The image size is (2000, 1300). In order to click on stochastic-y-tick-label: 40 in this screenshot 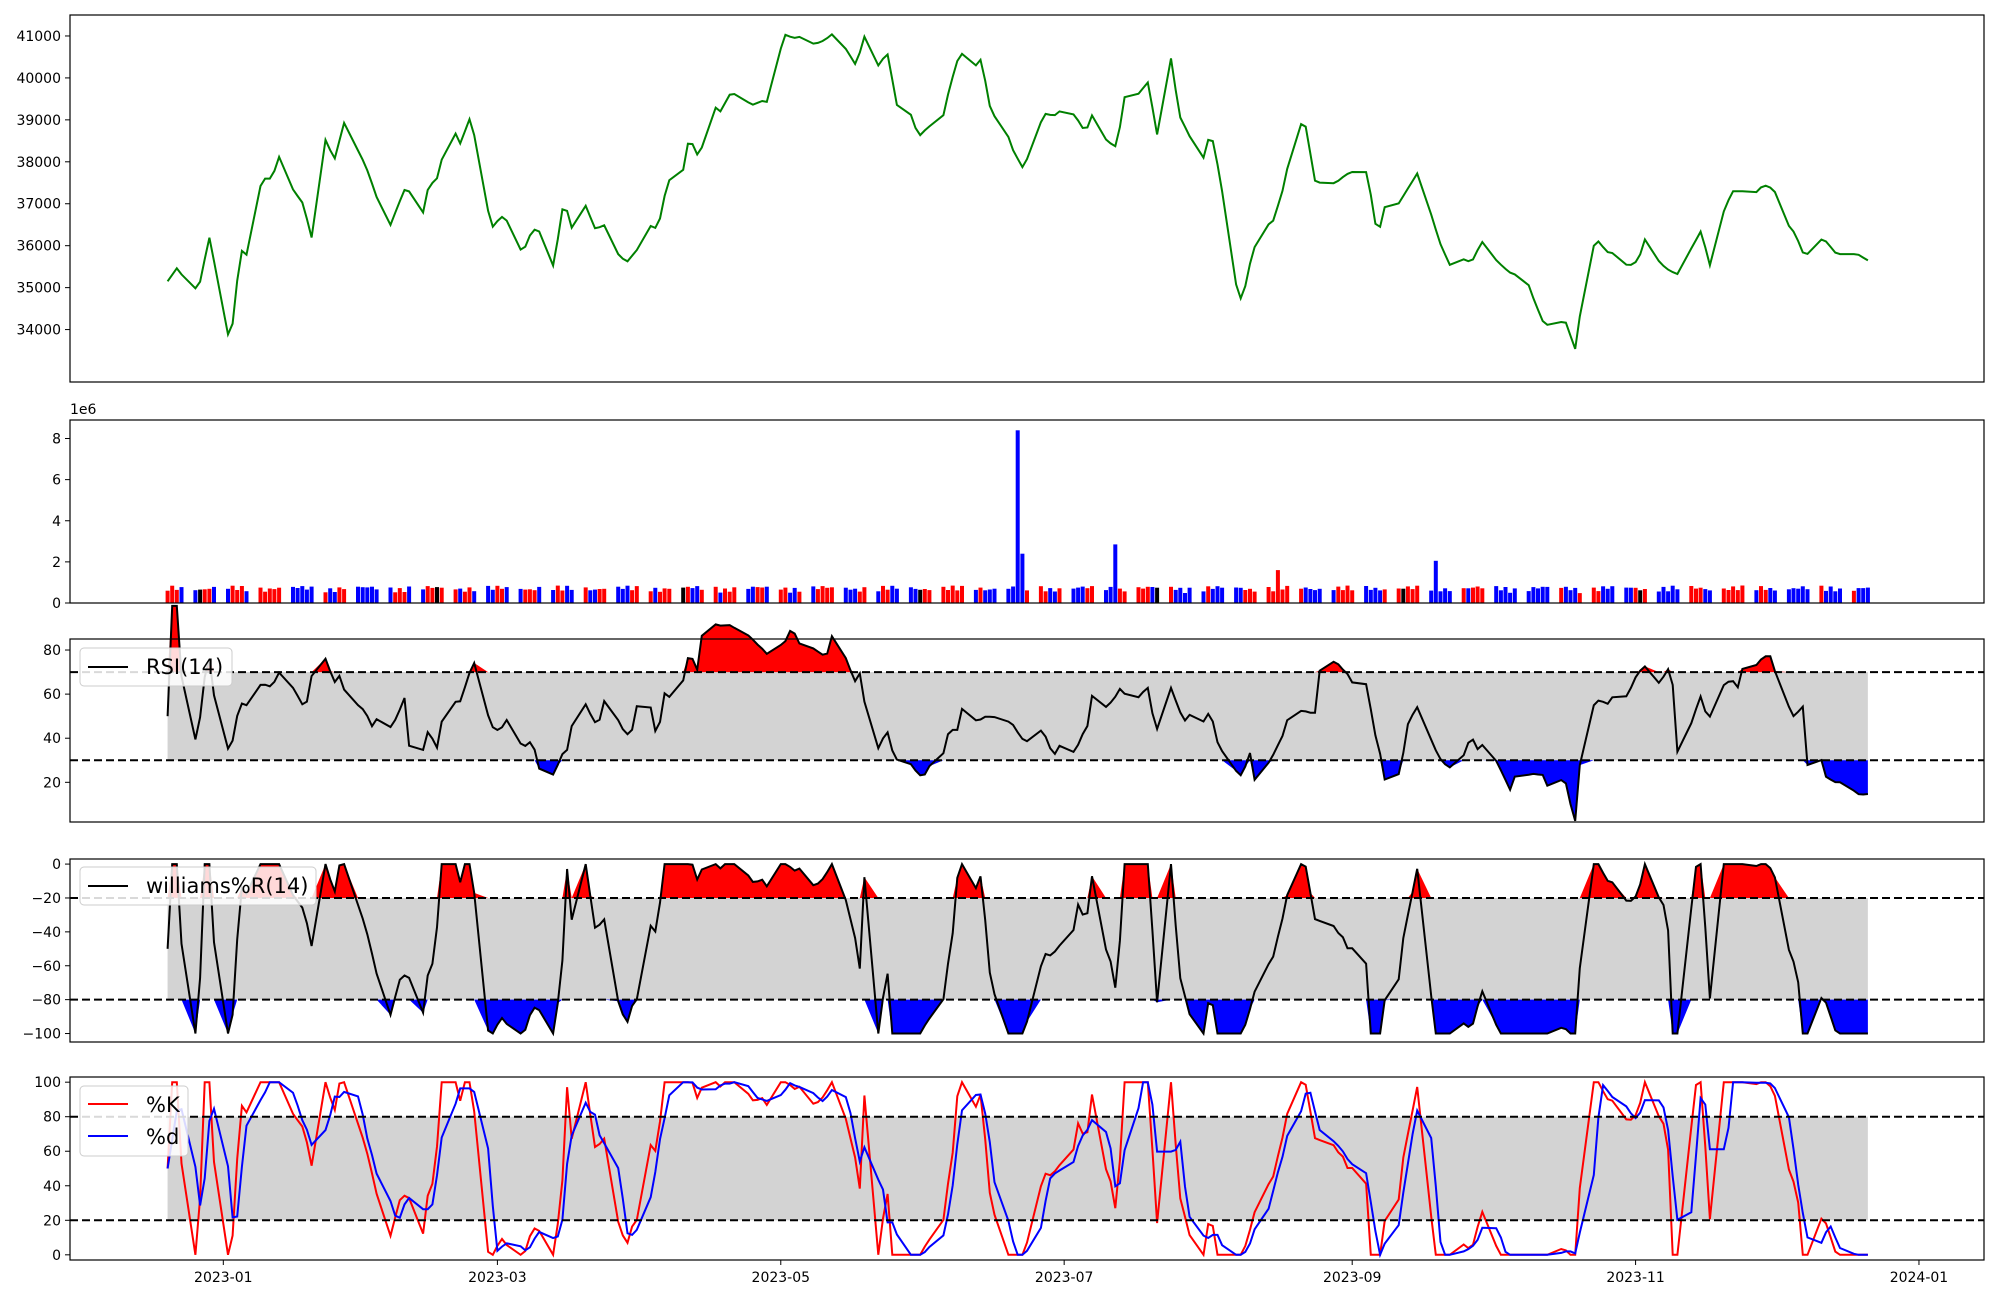, I will do `click(52, 1187)`.